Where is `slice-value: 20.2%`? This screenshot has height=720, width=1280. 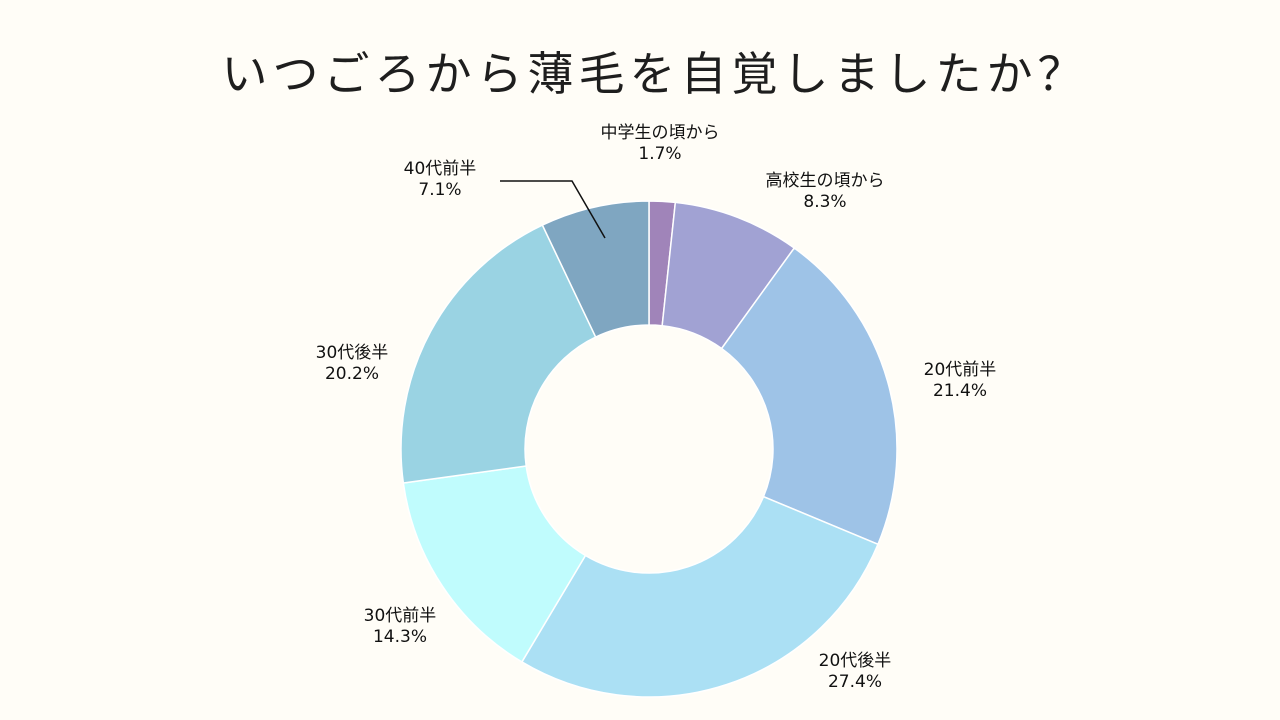 slice-value: 20.2% is located at coordinates (352, 374).